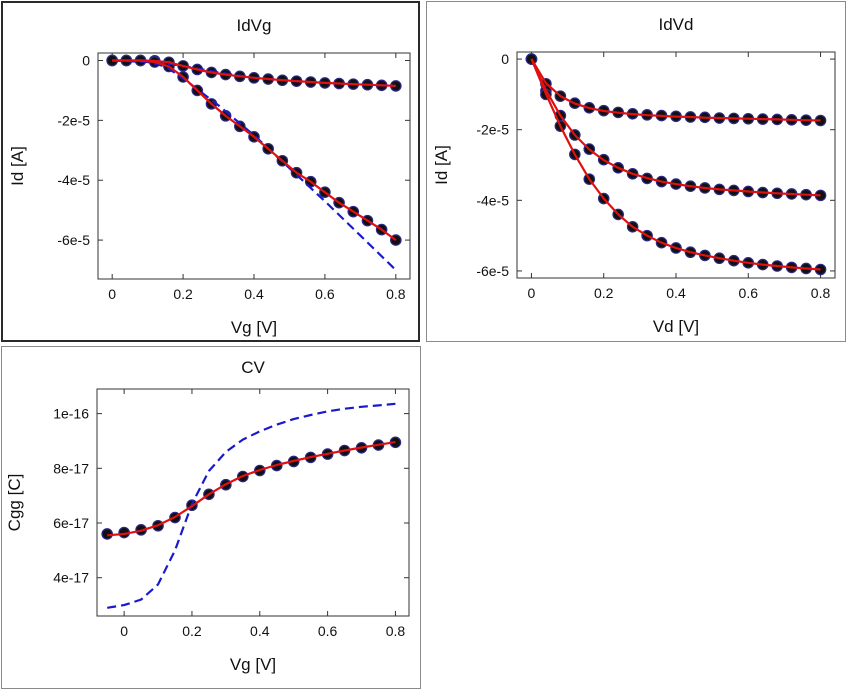 The image size is (850, 691). I want to click on data-point, so click(531, 59).